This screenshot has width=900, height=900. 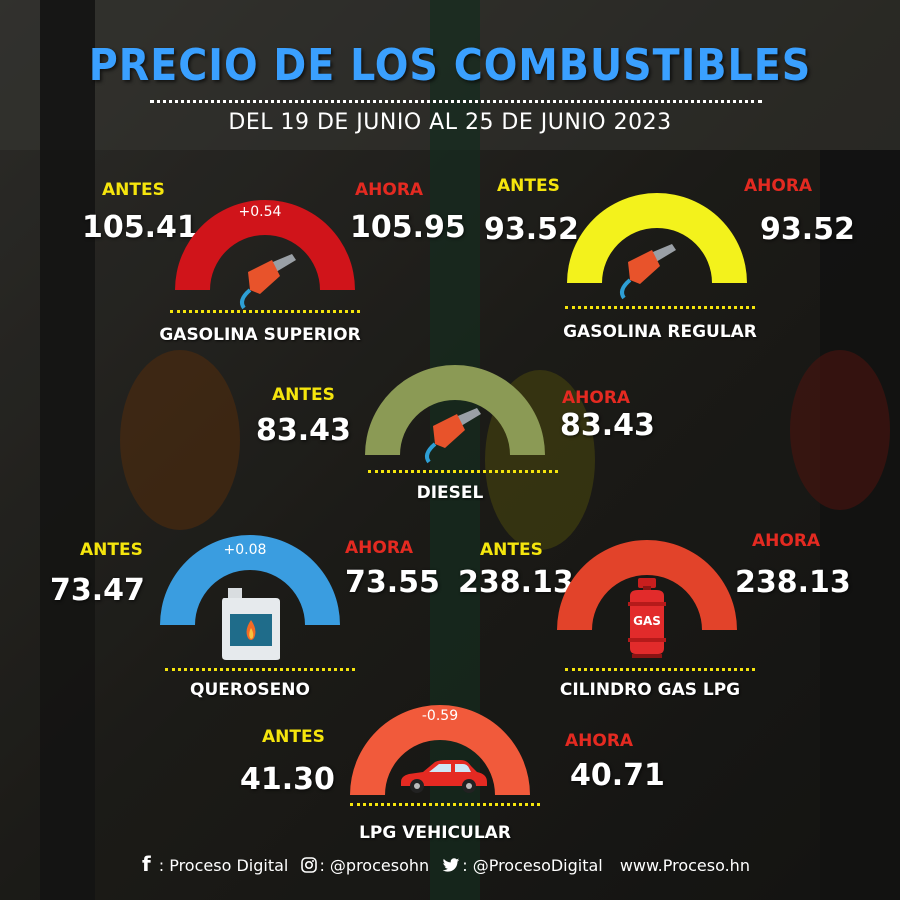 What do you see at coordinates (260, 212) in the screenshot?
I see `price-change: +0.54` at bounding box center [260, 212].